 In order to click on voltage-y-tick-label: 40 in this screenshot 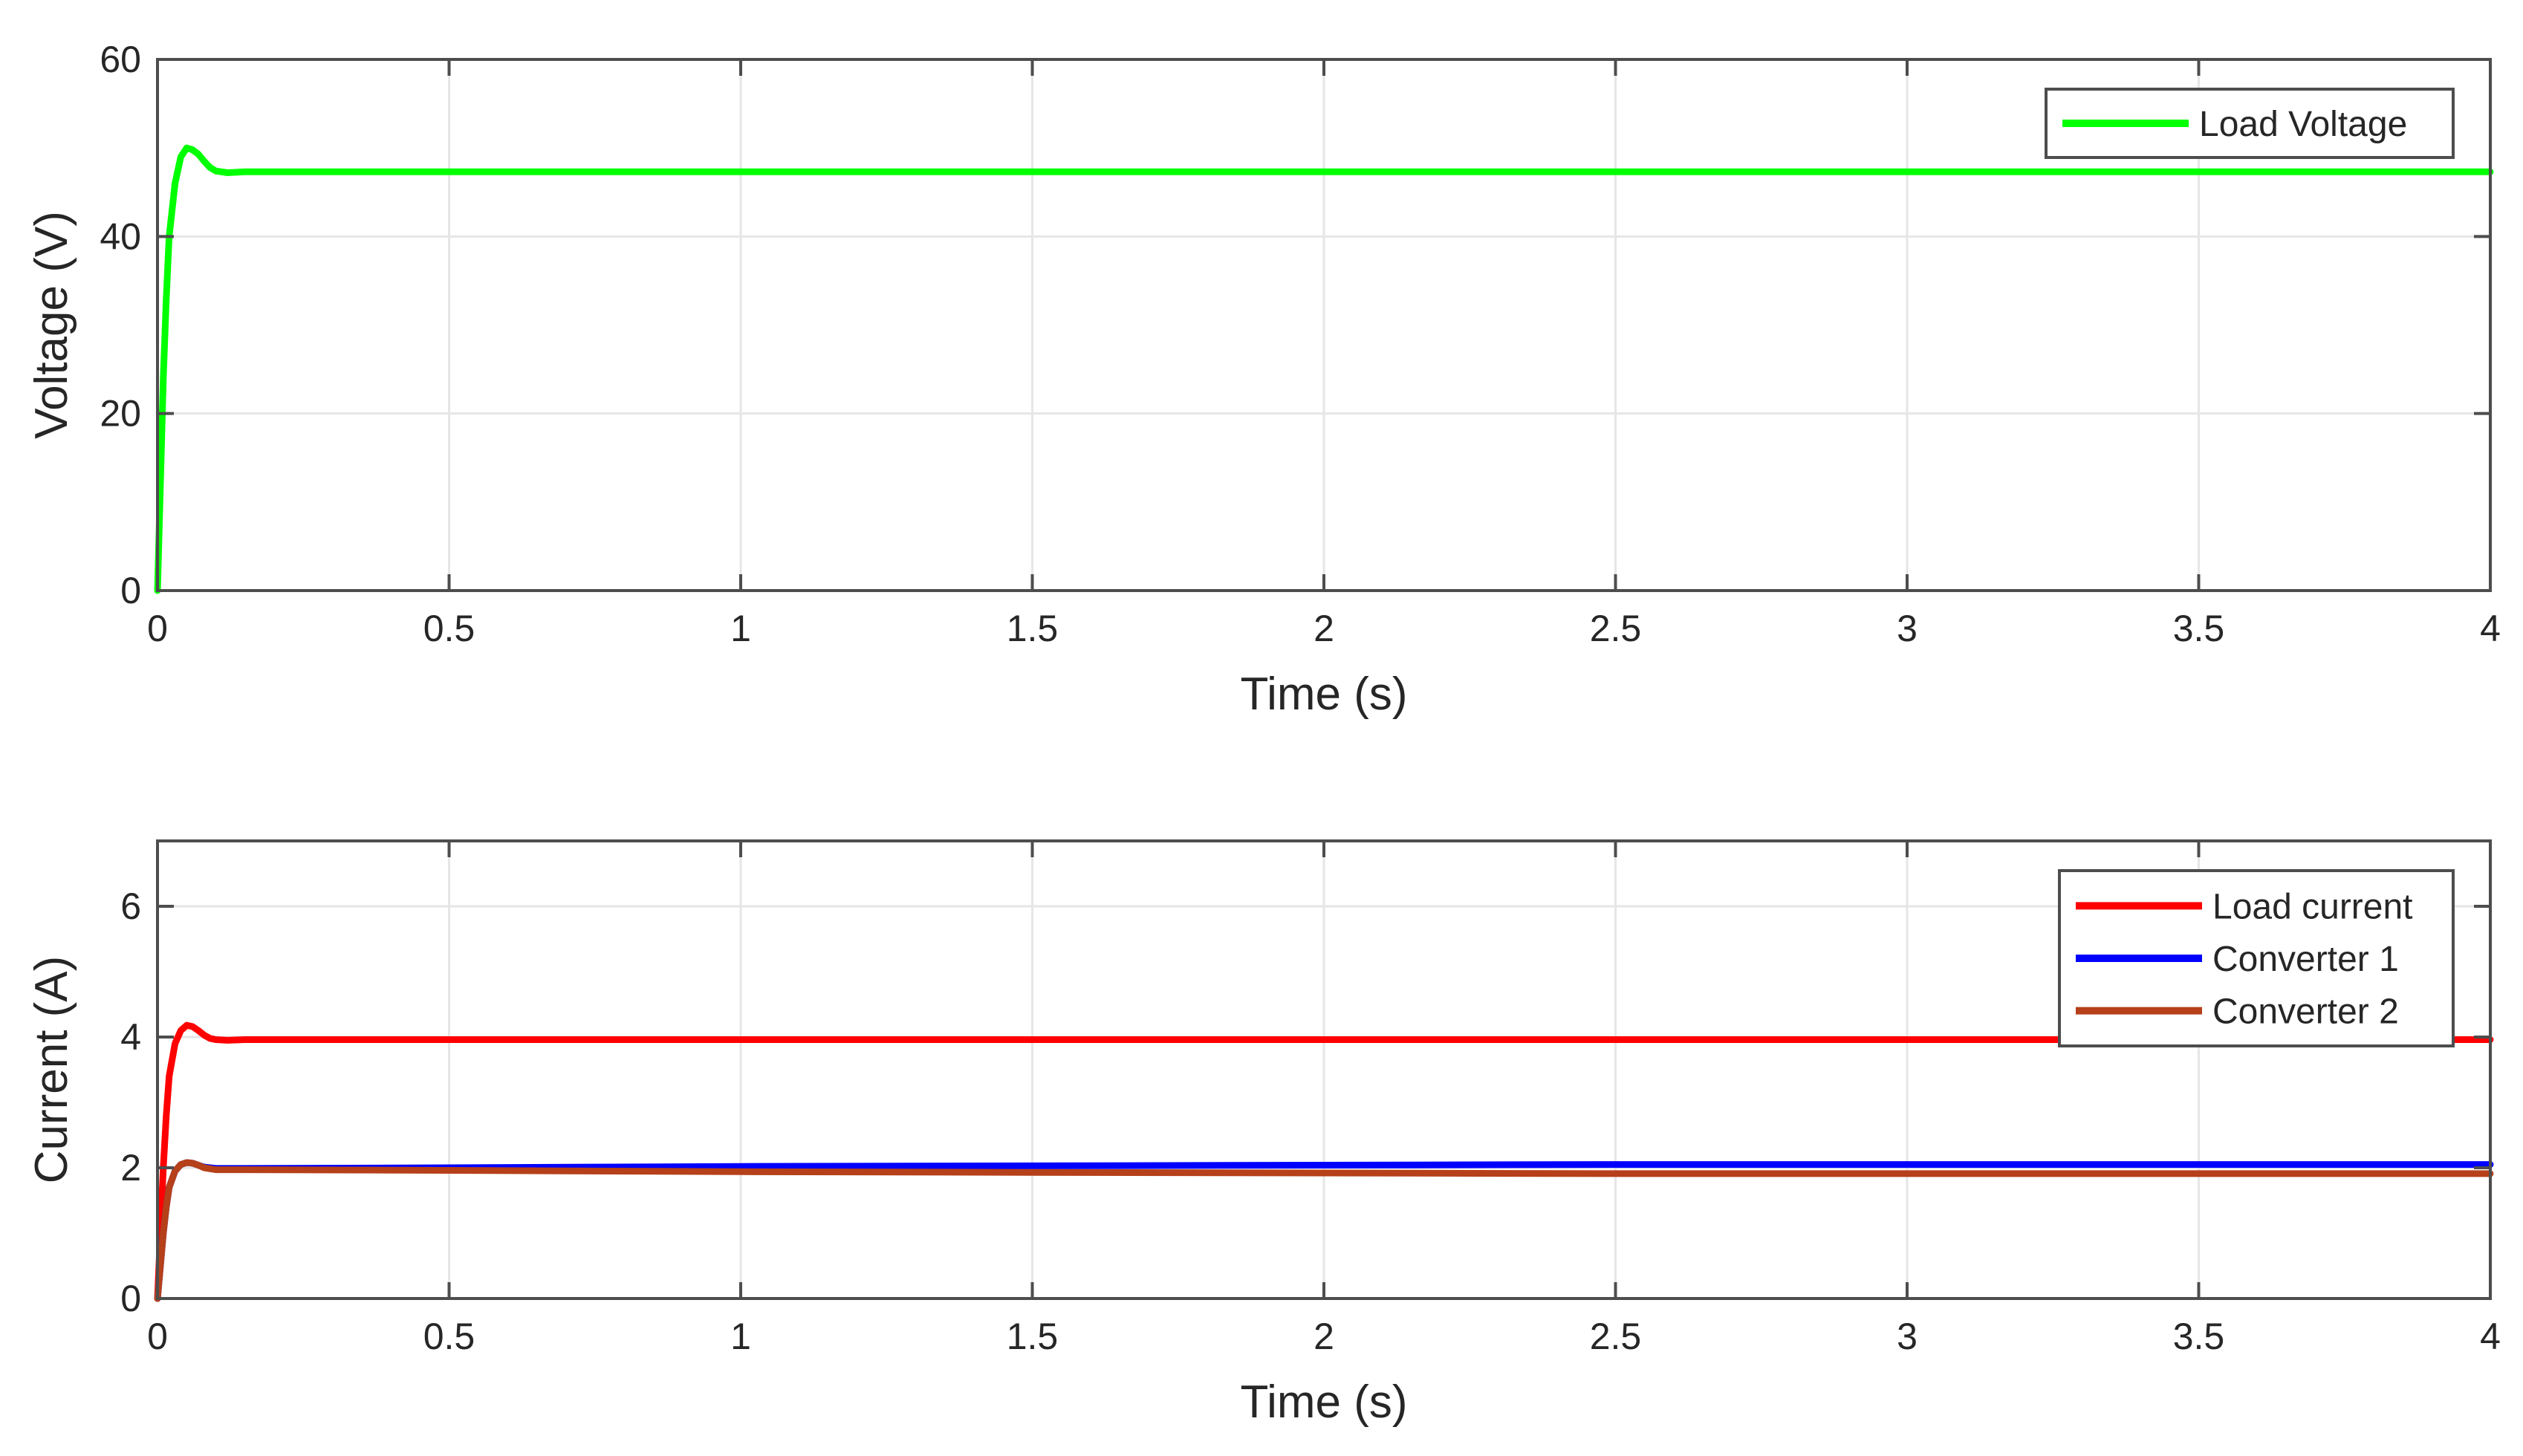, I will do `click(120, 236)`.